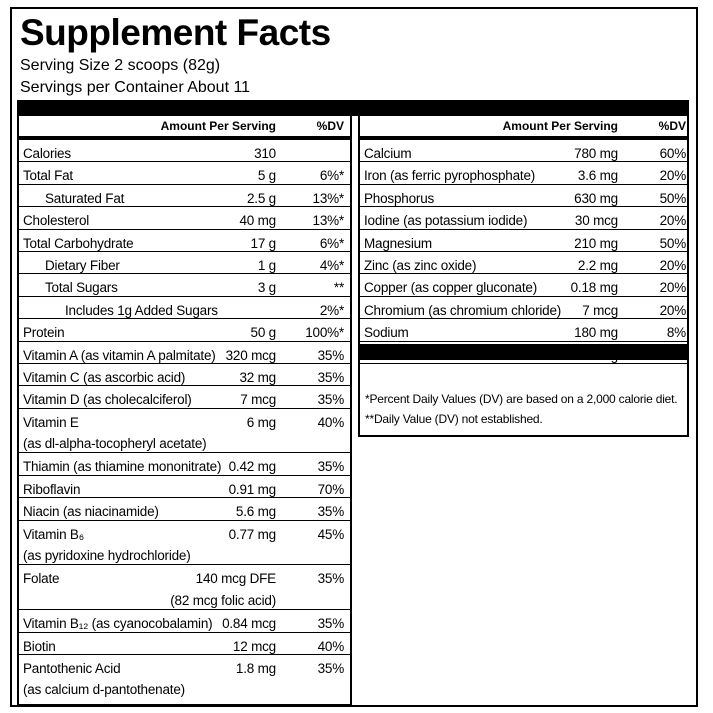  I want to click on table-row: Includes 1g Added Sugars 2%*, so click(184, 308).